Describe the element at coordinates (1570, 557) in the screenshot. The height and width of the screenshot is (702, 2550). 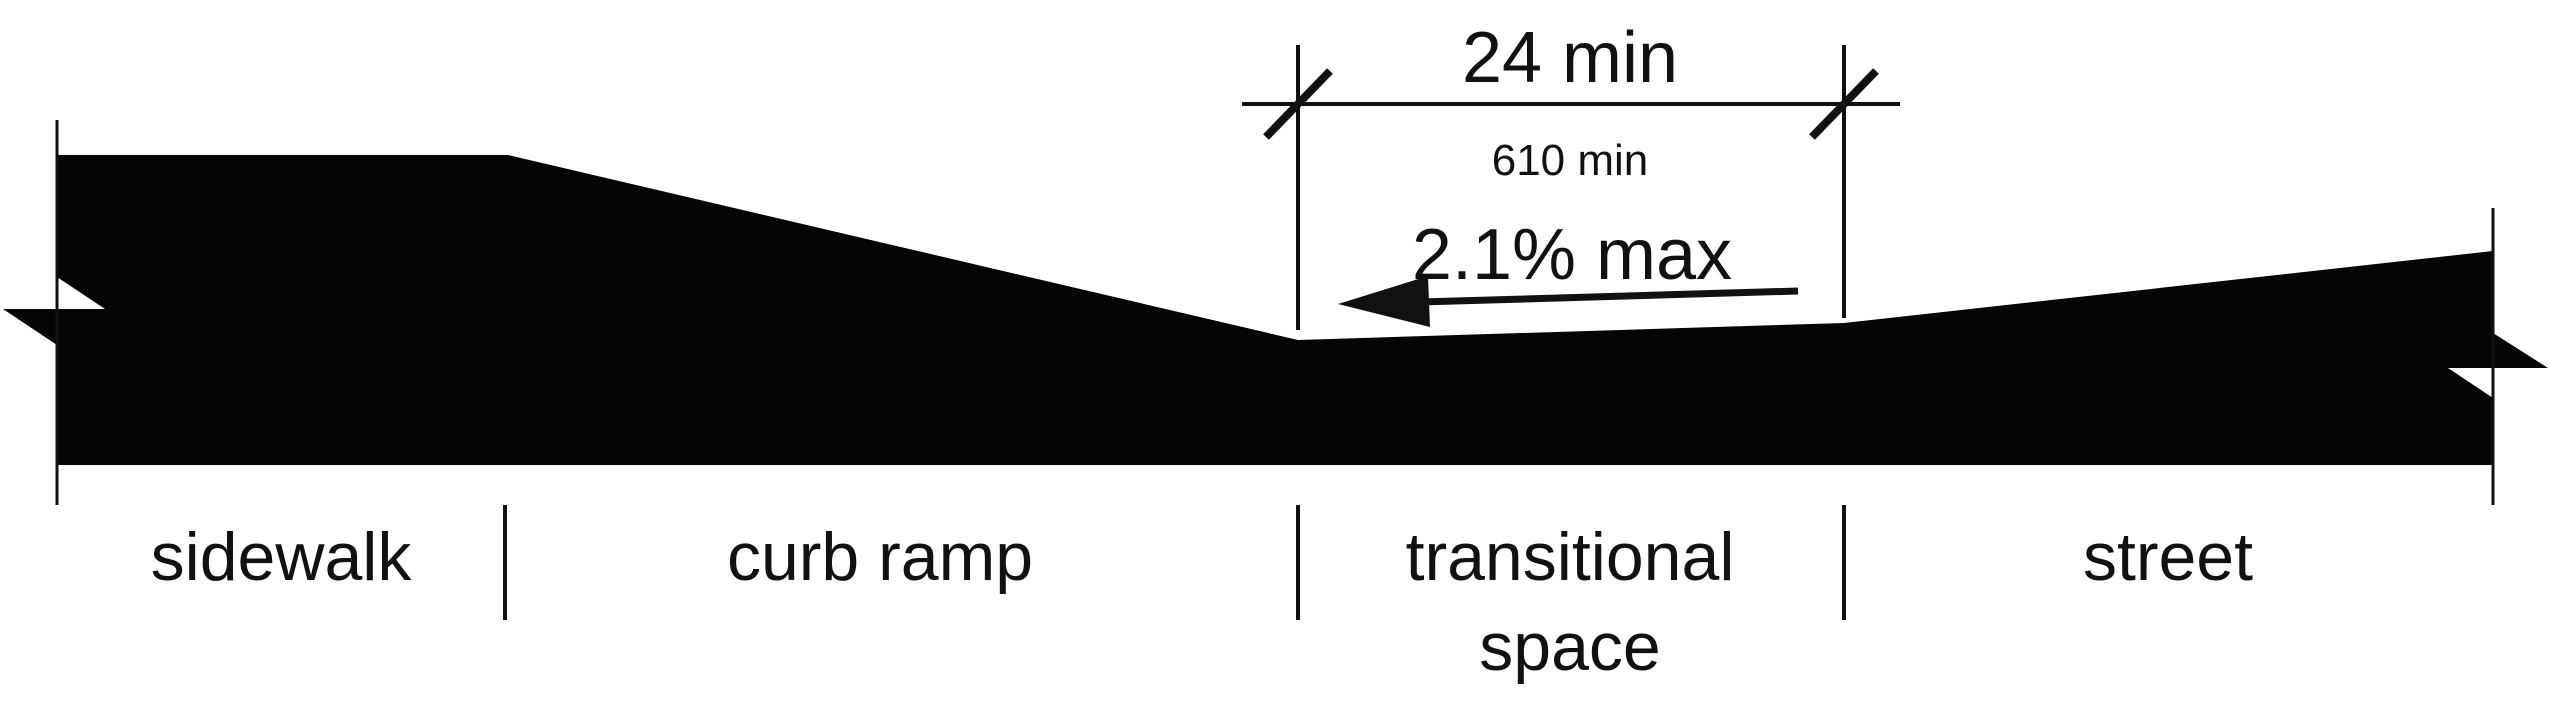
I see `zone-label-transitional: transitional` at that location.